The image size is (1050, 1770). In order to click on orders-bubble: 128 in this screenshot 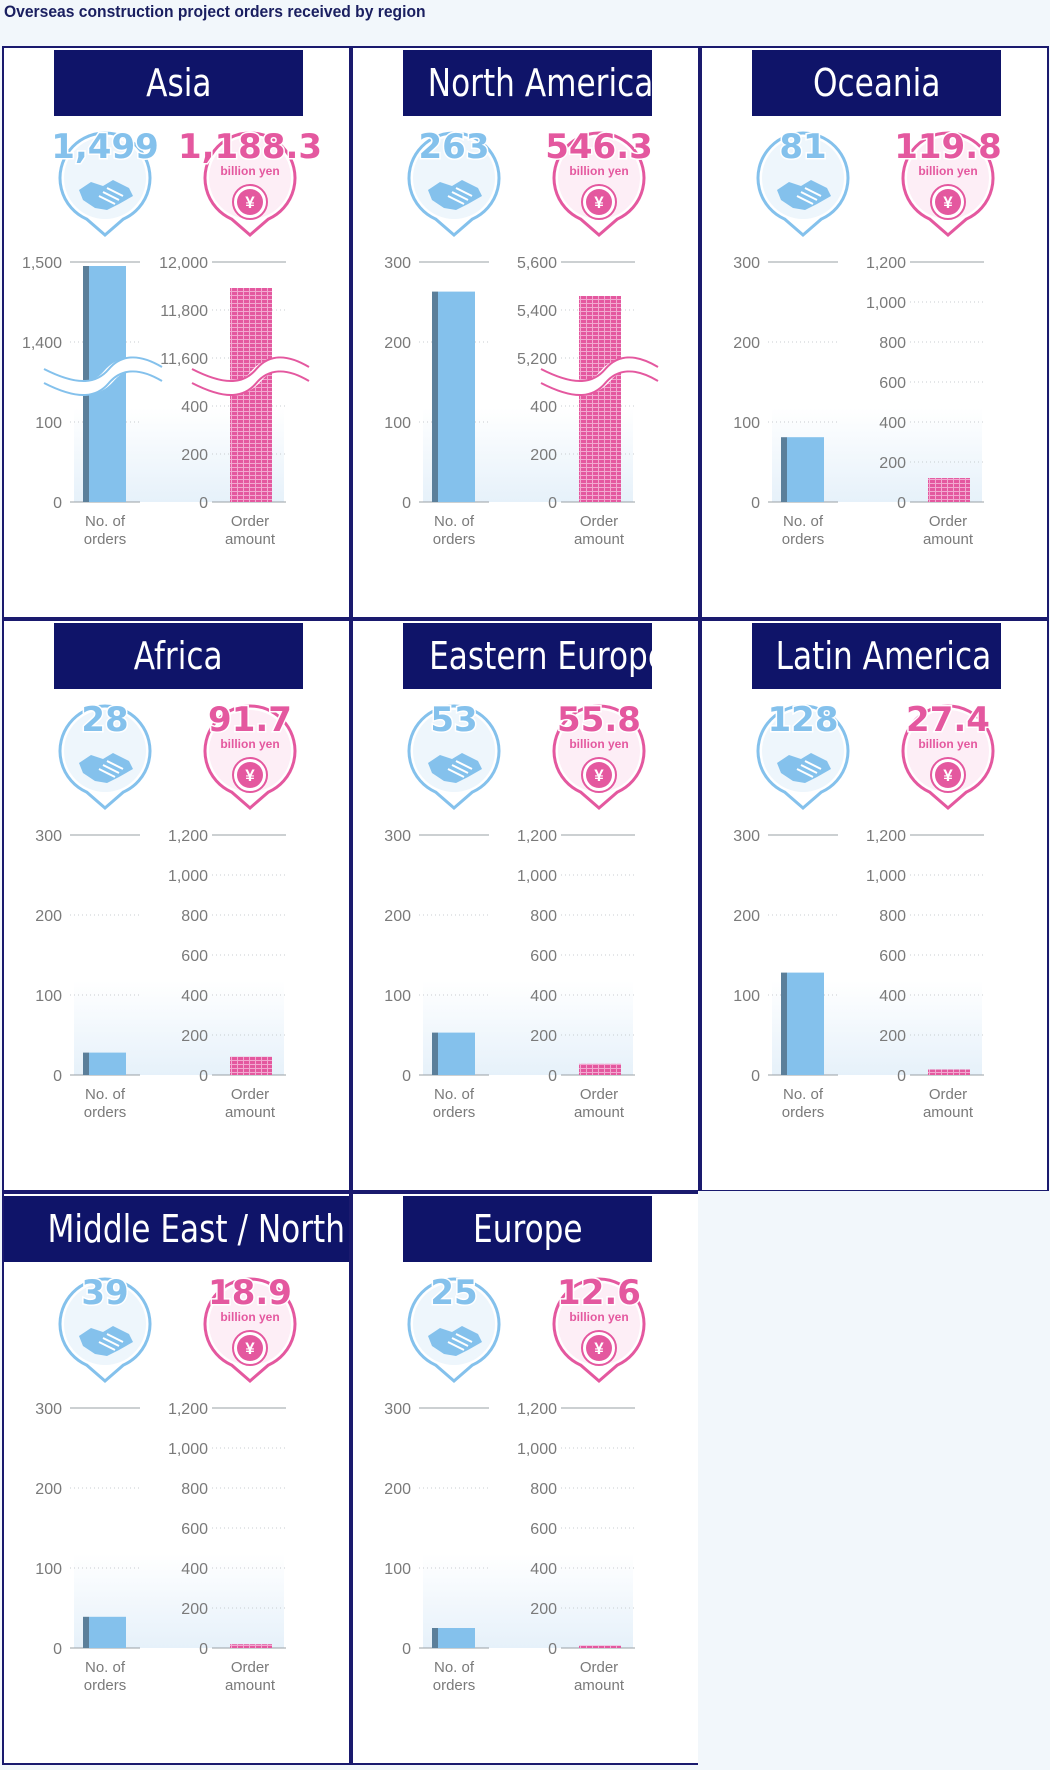, I will do `click(803, 754)`.